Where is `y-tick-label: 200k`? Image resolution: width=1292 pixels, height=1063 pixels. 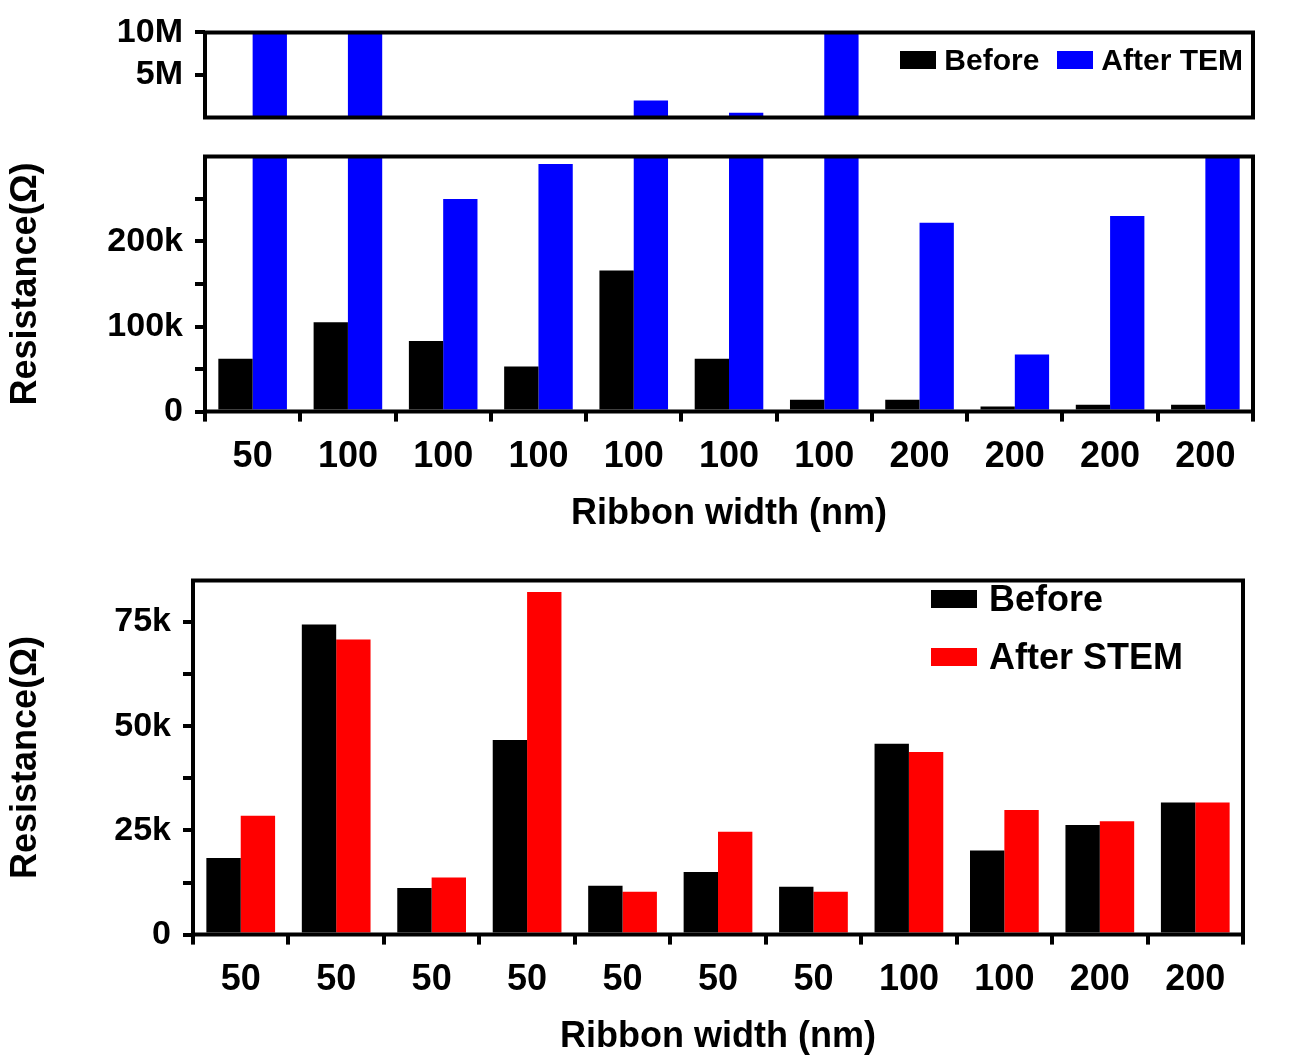 y-tick-label: 200k is located at coordinates (145, 238).